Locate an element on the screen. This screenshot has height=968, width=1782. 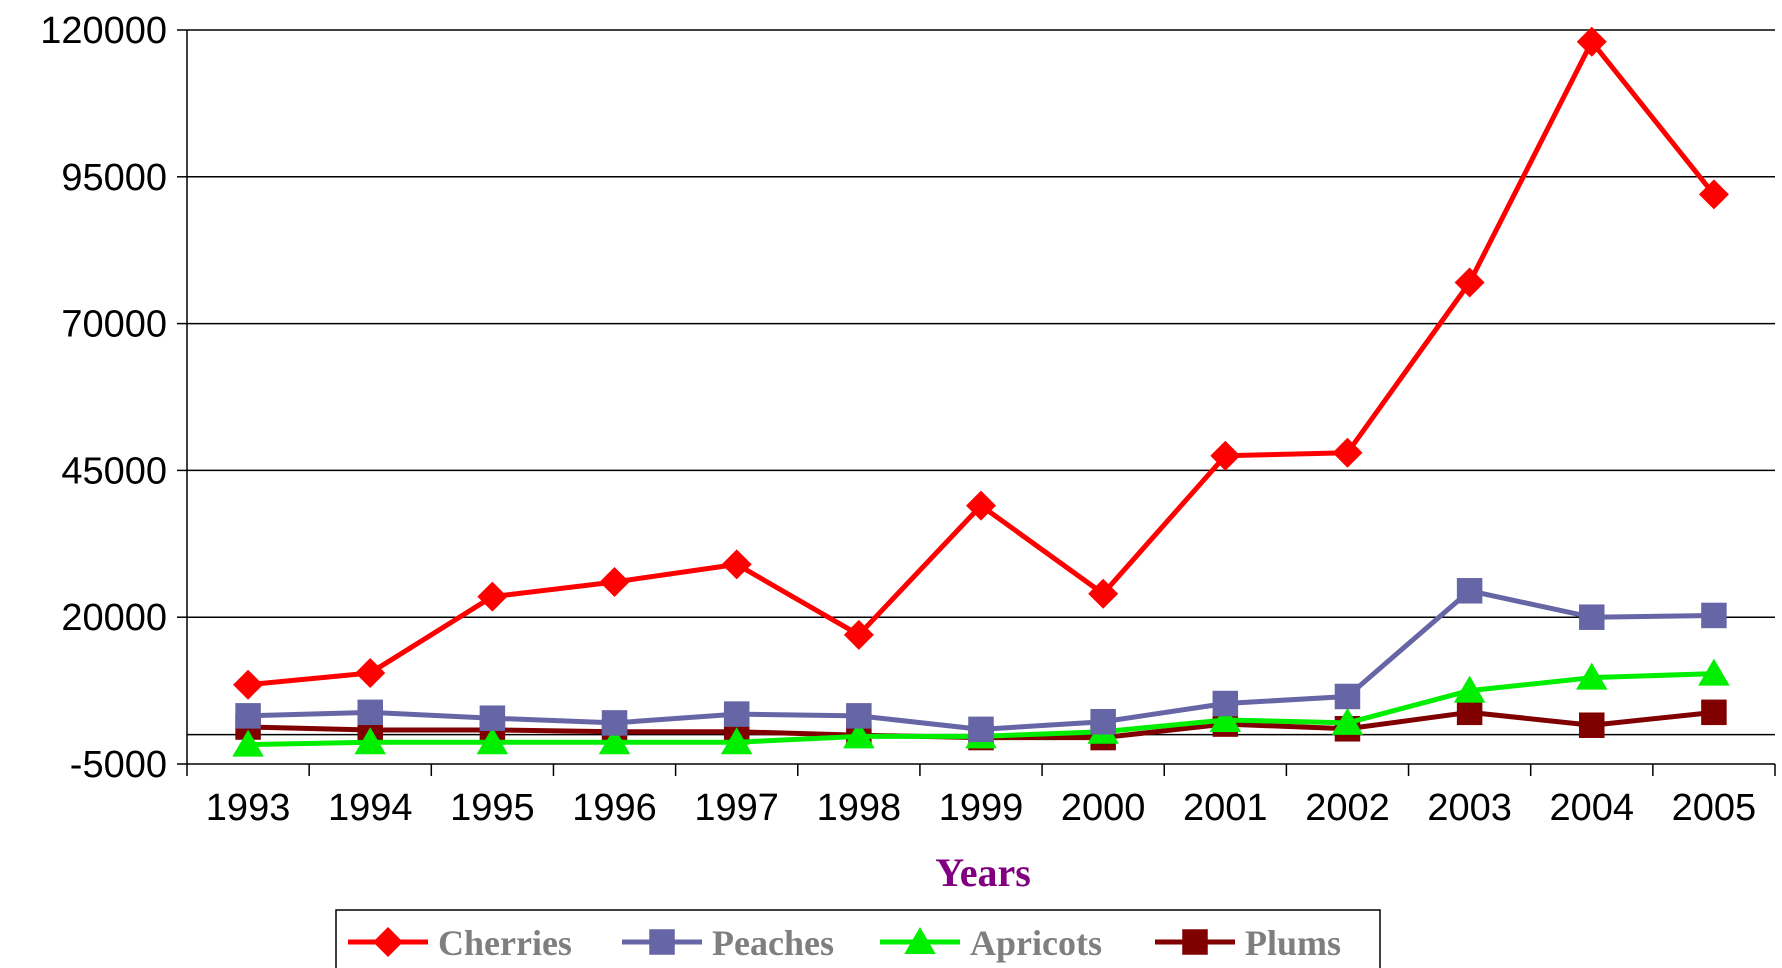
y-tick-label: 20000 is located at coordinates (114, 618).